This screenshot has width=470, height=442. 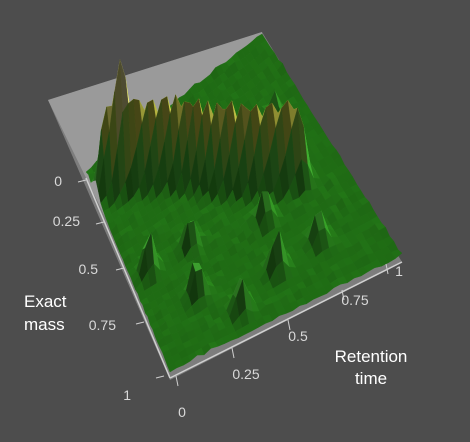 I want to click on x-tick-label: 0.5, so click(x=89, y=269).